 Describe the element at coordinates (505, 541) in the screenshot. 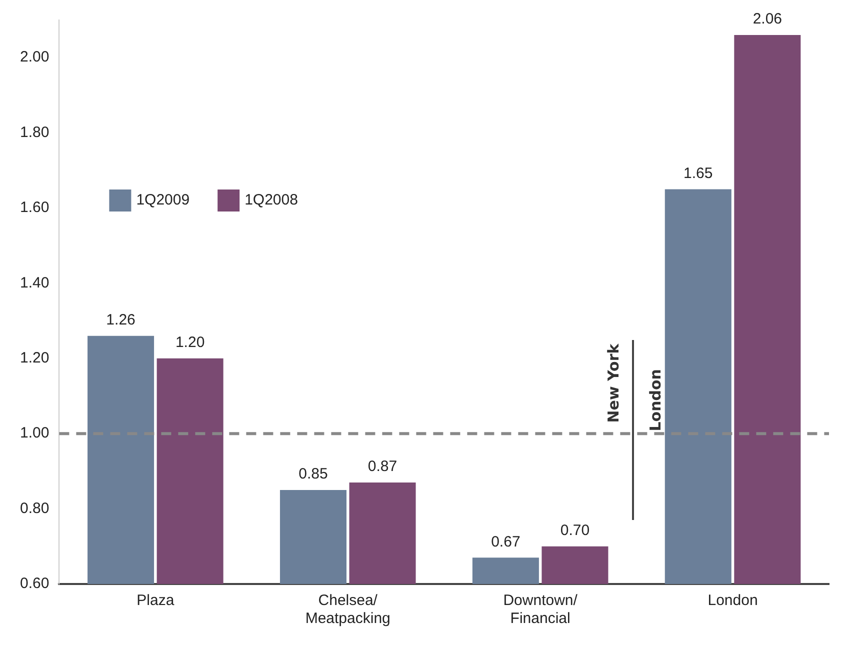

I see `data-label: 0.67` at that location.